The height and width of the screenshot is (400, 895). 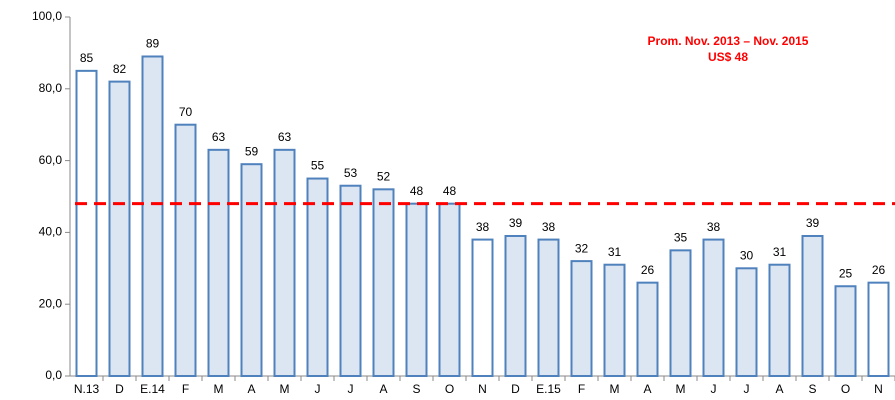 I want to click on data-label: 30, so click(x=747, y=255).